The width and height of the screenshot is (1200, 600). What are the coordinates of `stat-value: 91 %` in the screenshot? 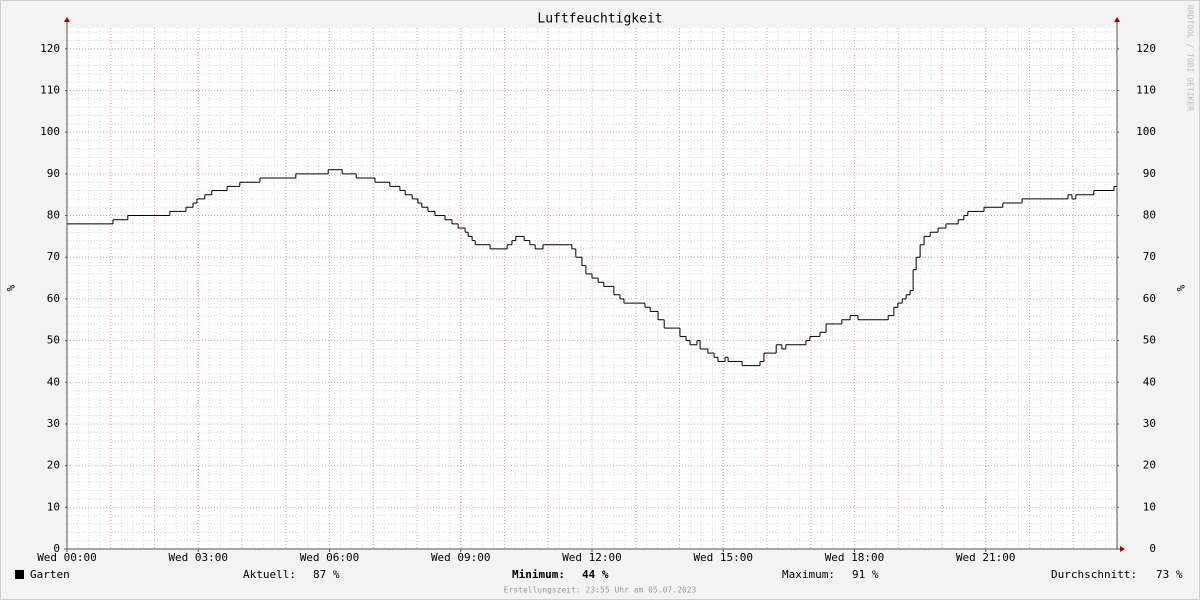 It's located at (865, 574).